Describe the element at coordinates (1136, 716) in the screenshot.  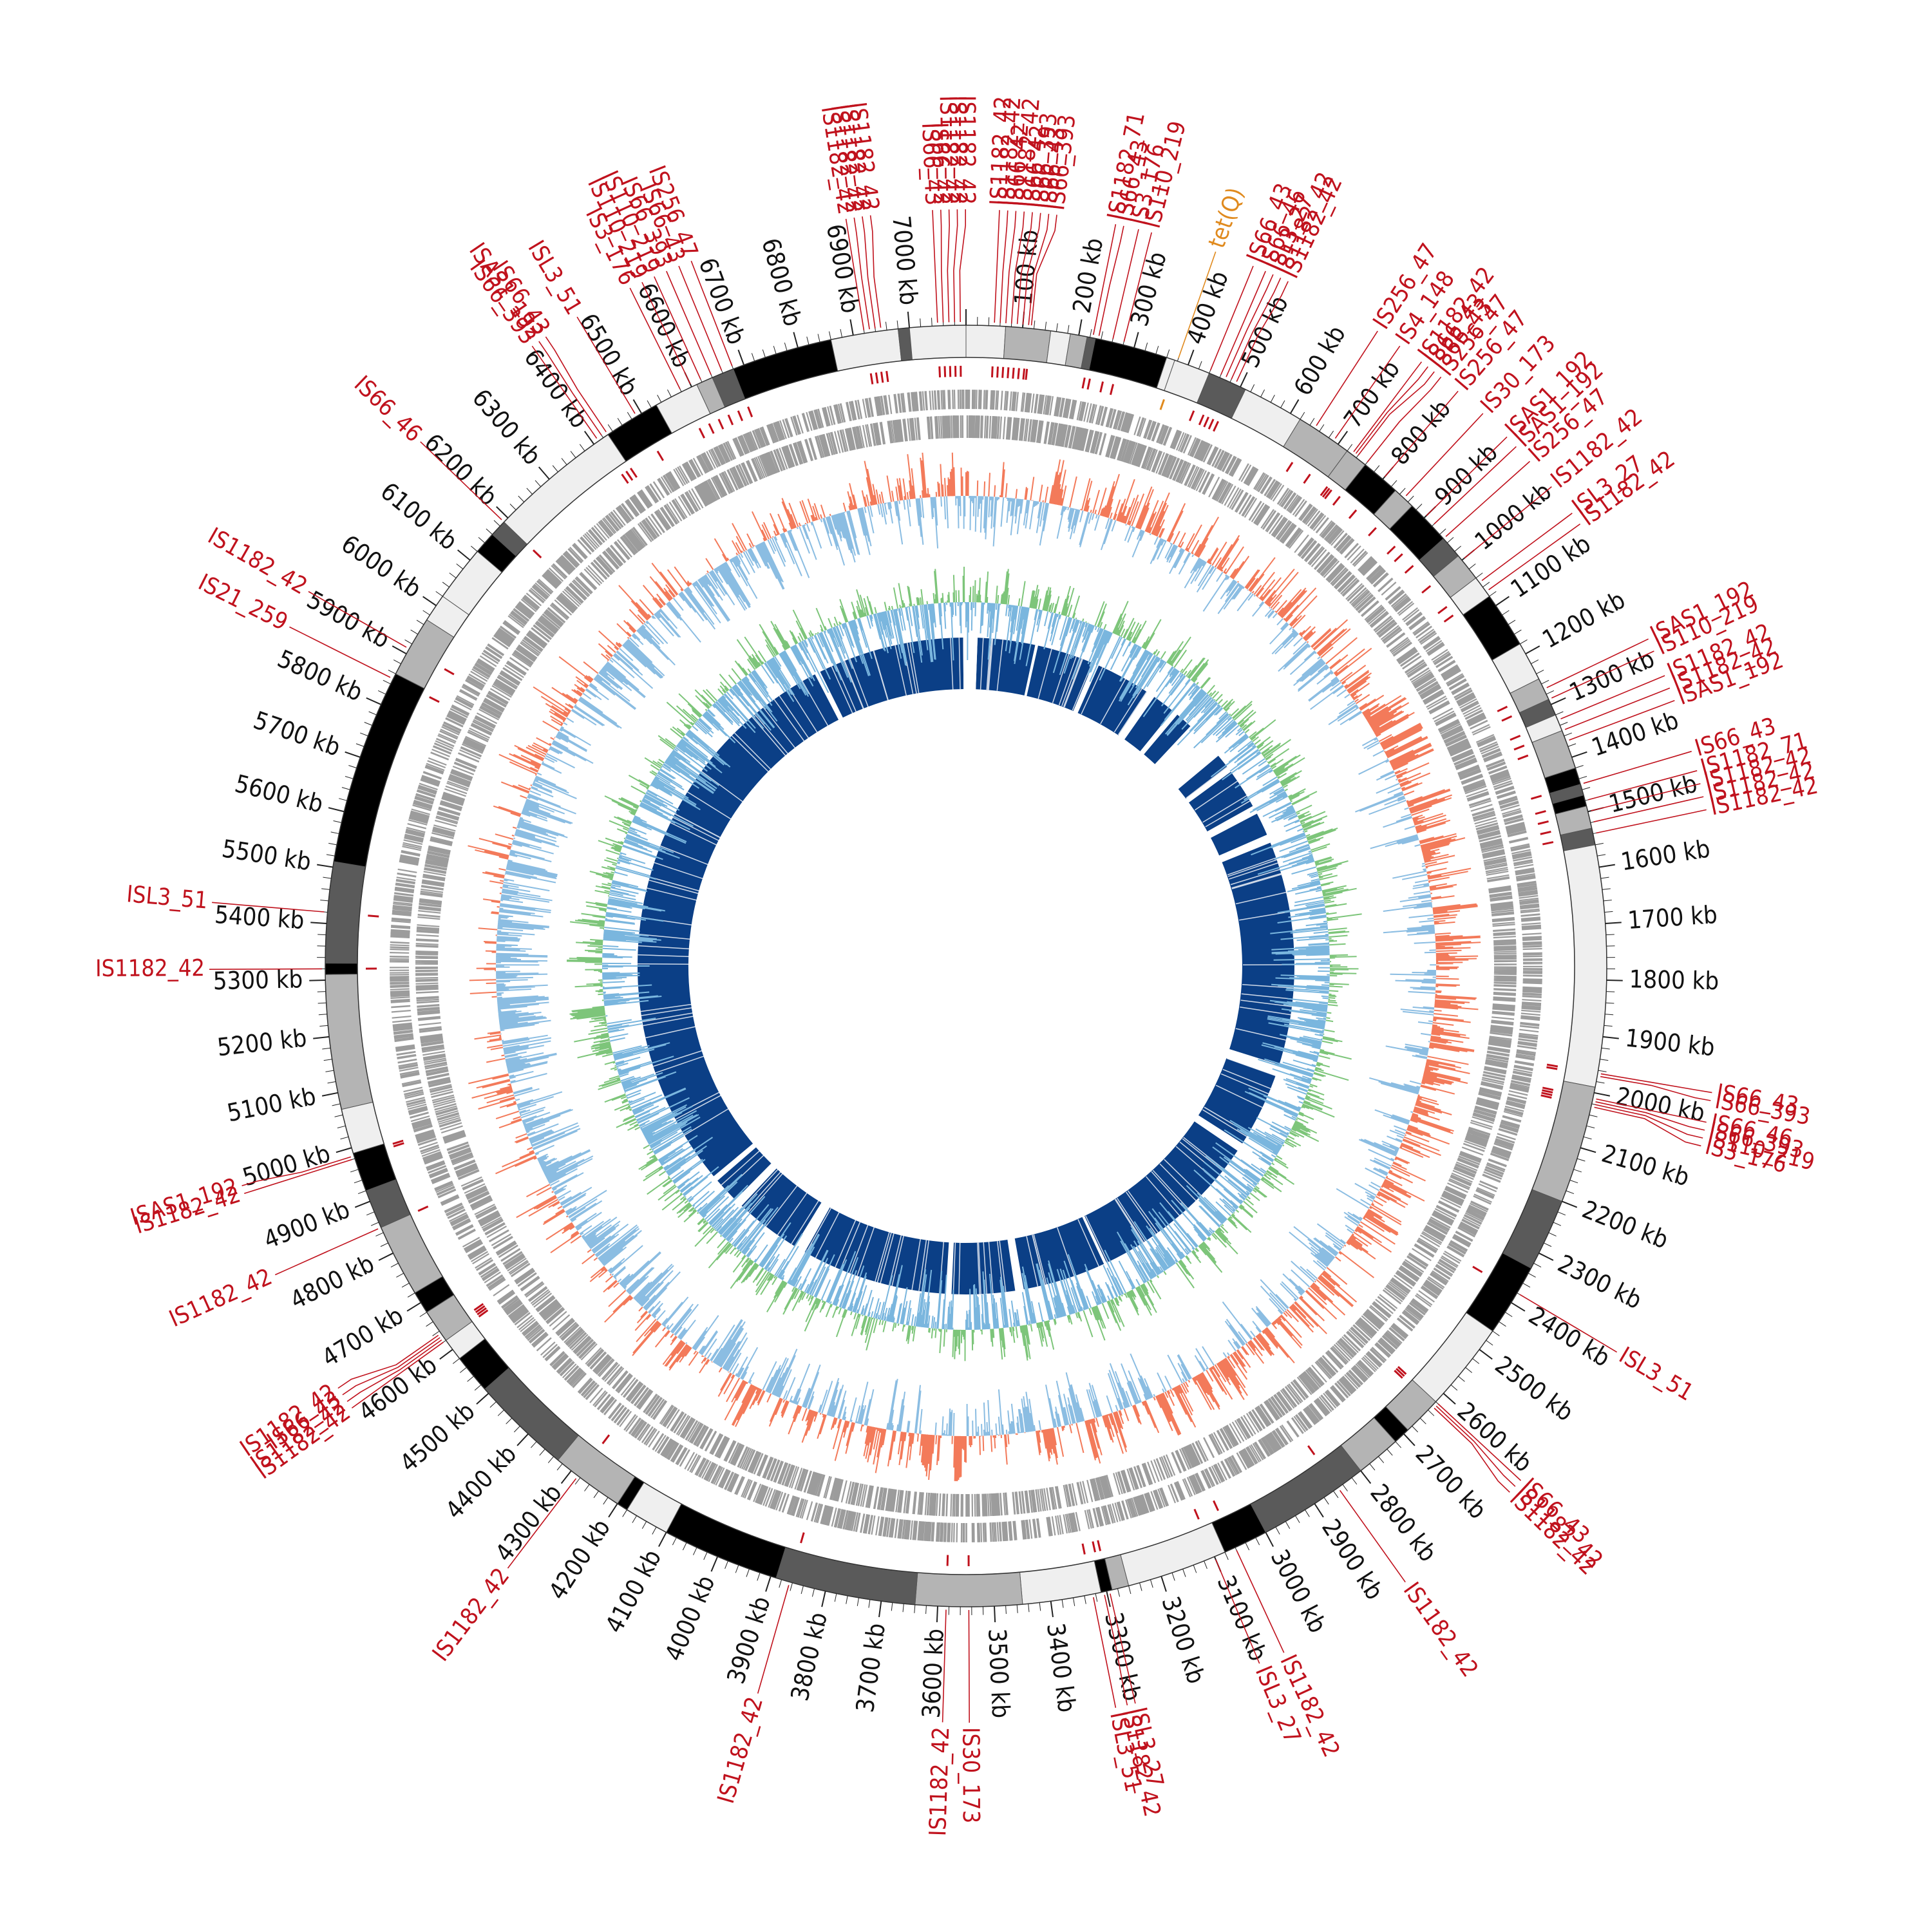
I see `blast-gap` at that location.